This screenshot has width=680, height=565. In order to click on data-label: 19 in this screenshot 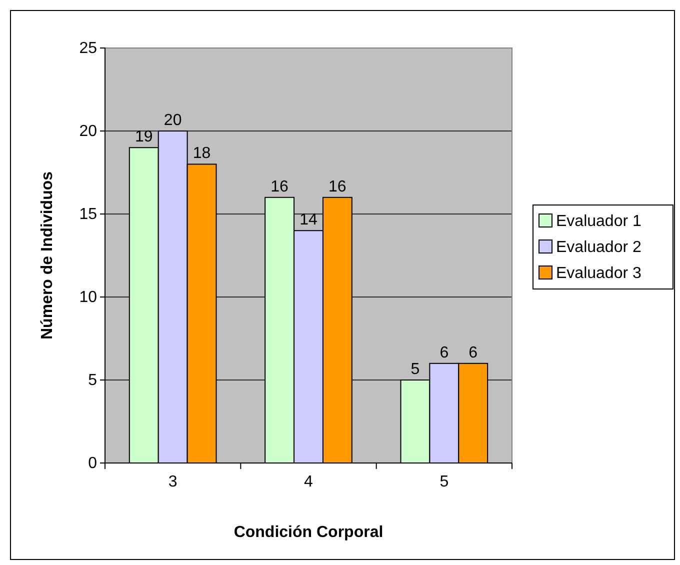, I will do `click(143, 137)`.